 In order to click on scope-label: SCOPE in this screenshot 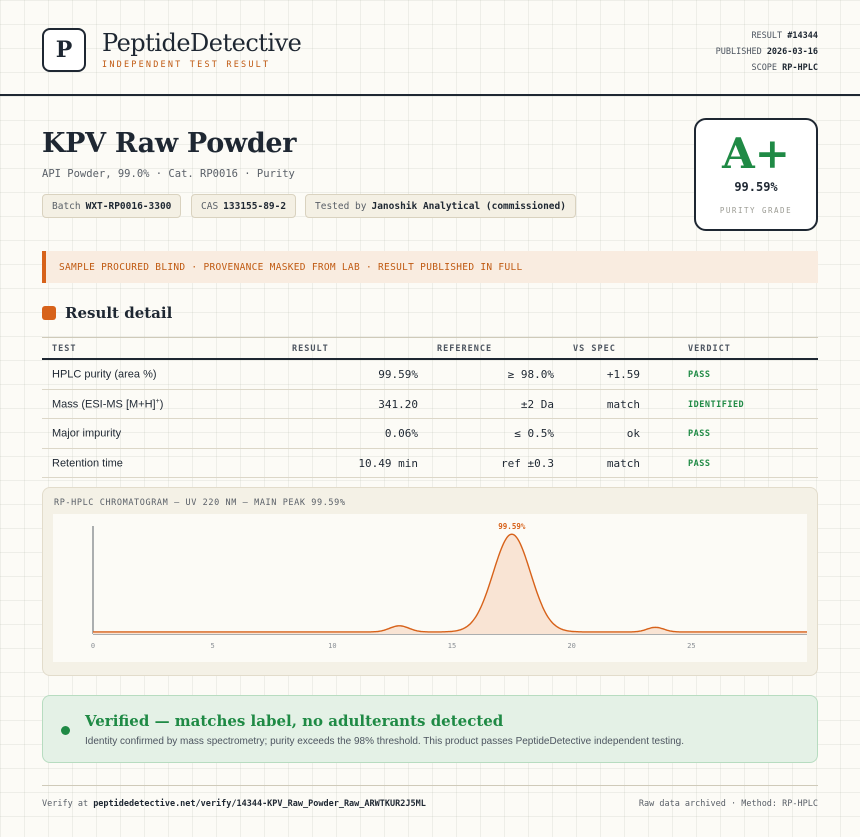, I will do `click(764, 68)`.